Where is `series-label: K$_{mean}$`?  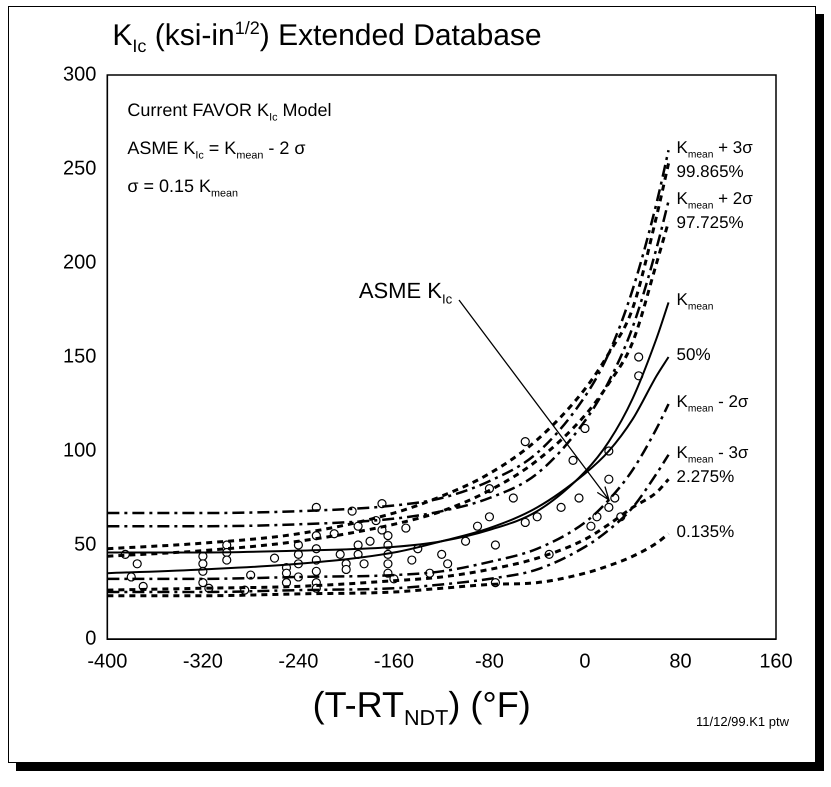
series-label: K$_{mean}$ is located at coordinates (695, 301).